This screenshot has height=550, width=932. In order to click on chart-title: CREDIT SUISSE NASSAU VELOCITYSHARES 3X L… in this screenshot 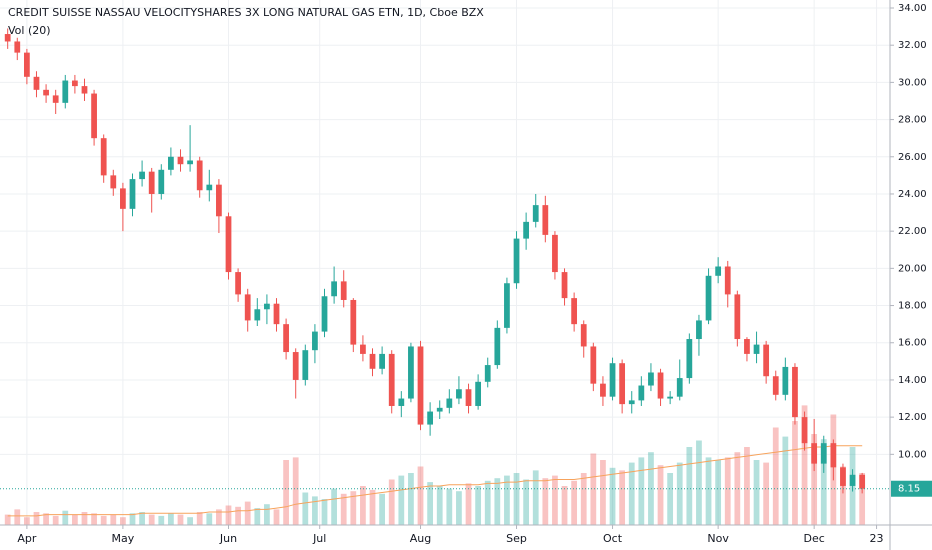, I will do `click(246, 12)`.